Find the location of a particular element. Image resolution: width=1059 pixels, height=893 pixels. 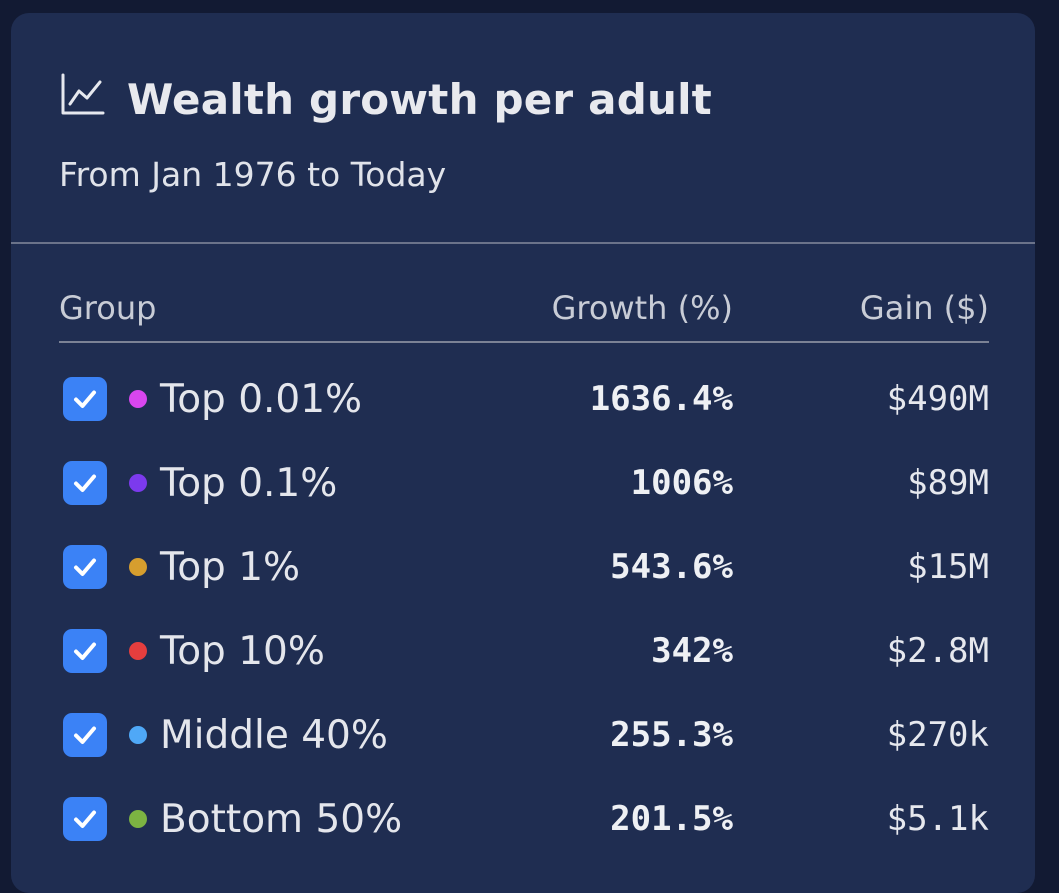

group-cell: Top 0.1% is located at coordinates (299, 483).